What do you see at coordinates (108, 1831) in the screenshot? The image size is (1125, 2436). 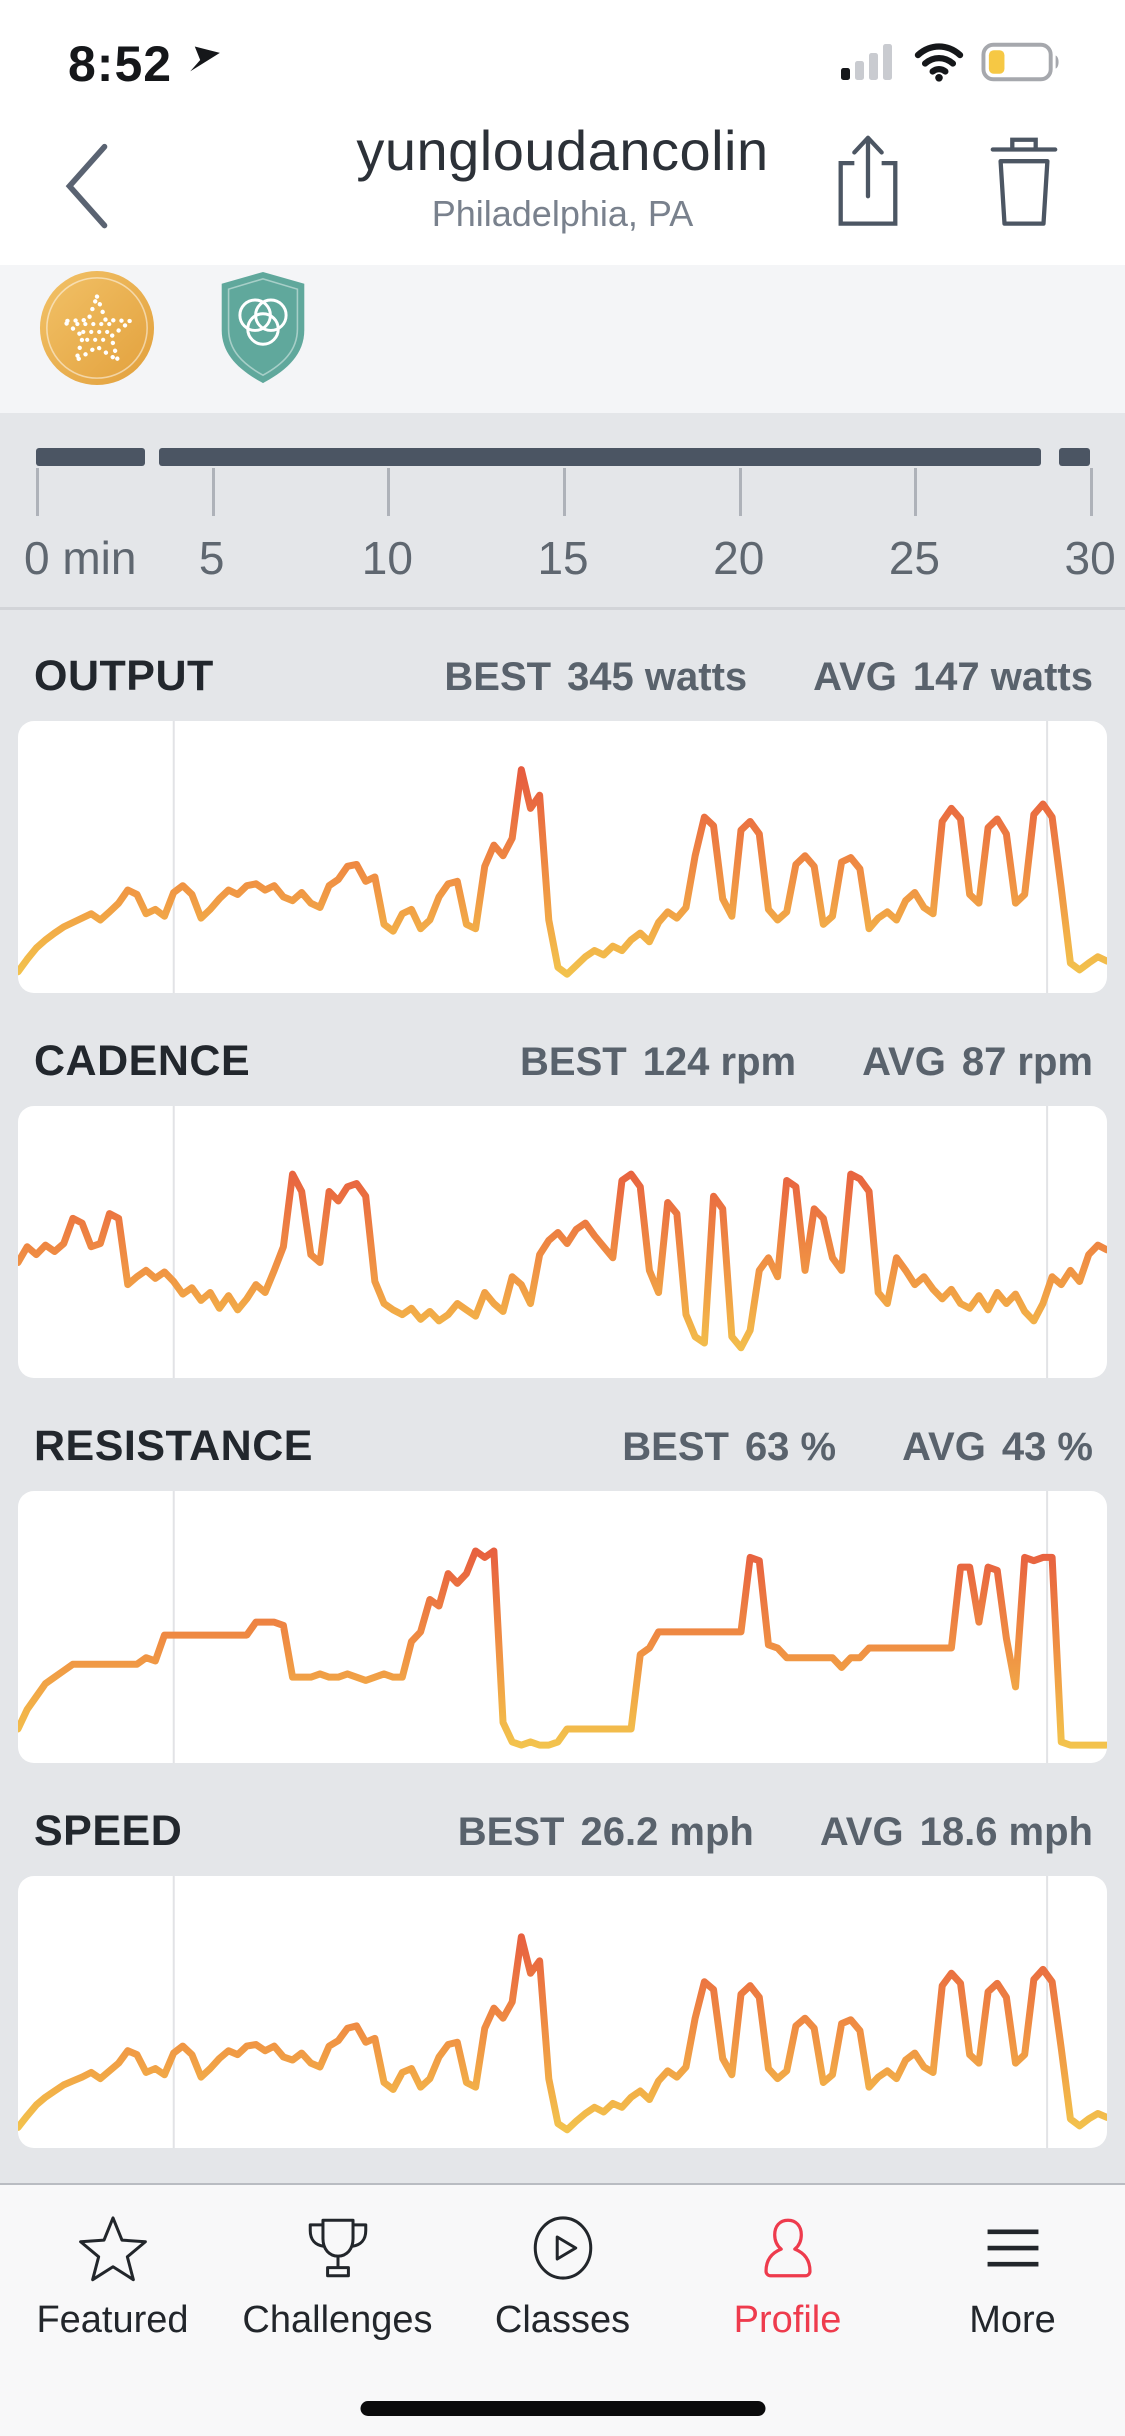 I see `speed-title: SPEED` at bounding box center [108, 1831].